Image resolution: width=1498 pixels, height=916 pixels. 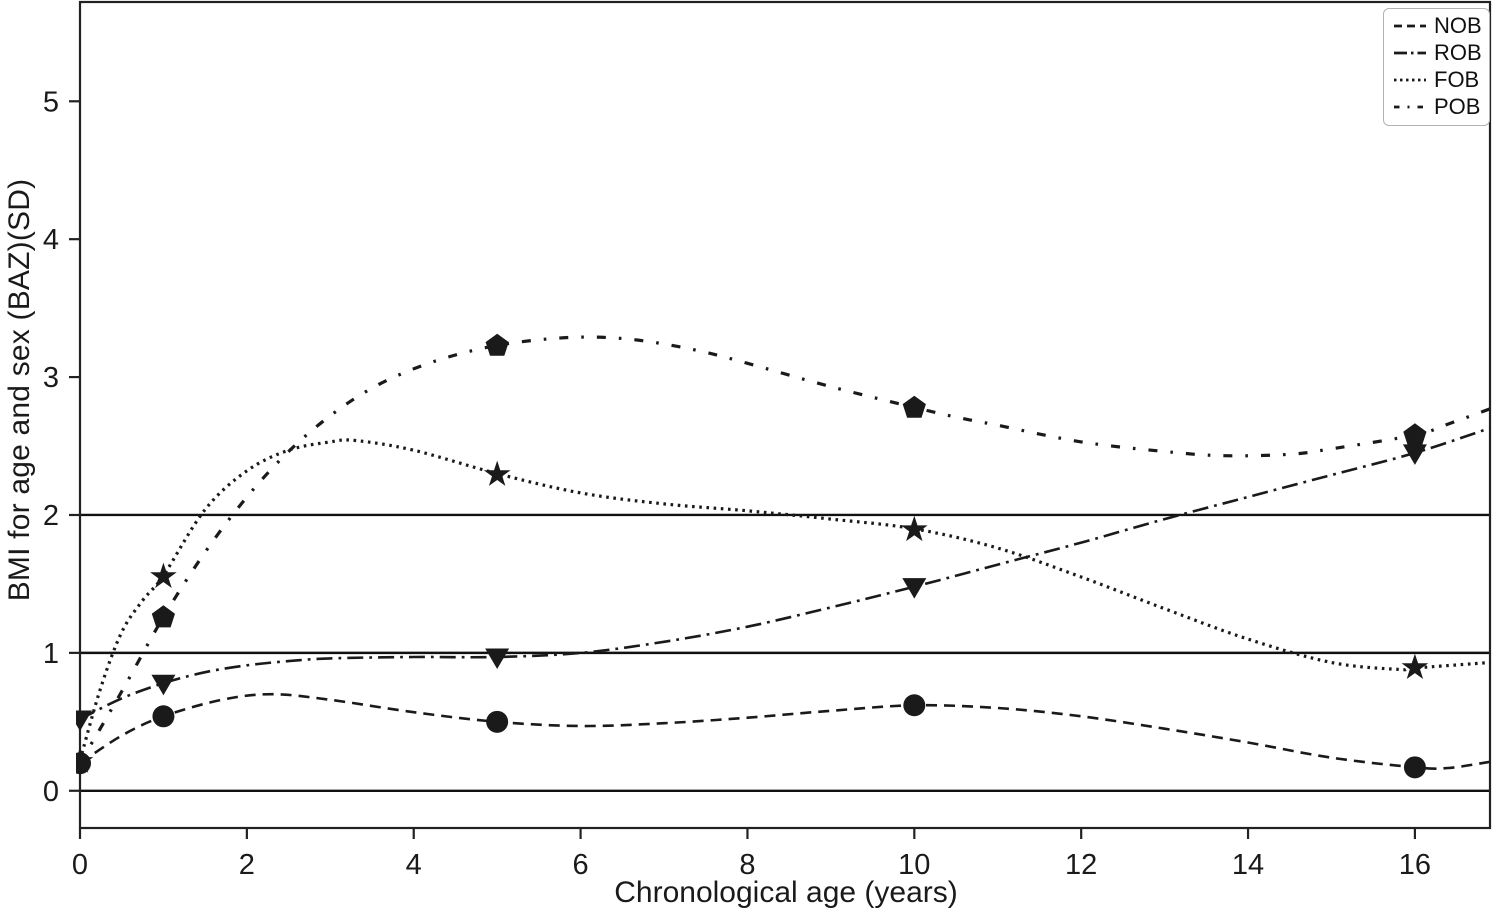 What do you see at coordinates (786, 892) in the screenshot?
I see `x-axis-title: Chronological age (years)` at bounding box center [786, 892].